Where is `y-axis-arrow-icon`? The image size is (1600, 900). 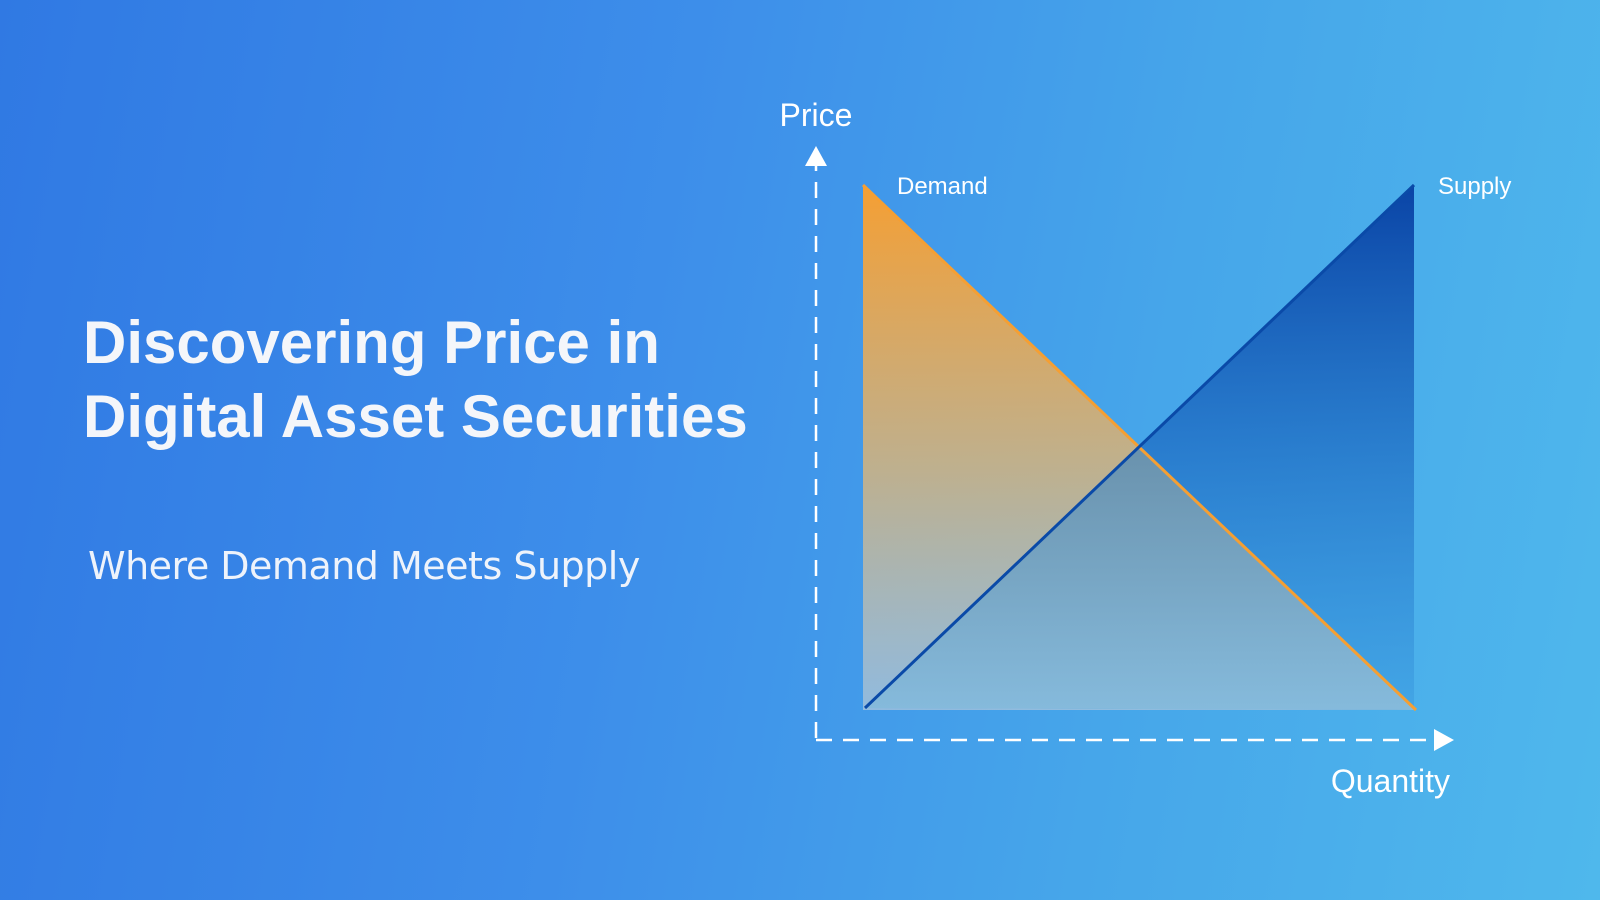 y-axis-arrow-icon is located at coordinates (816, 156).